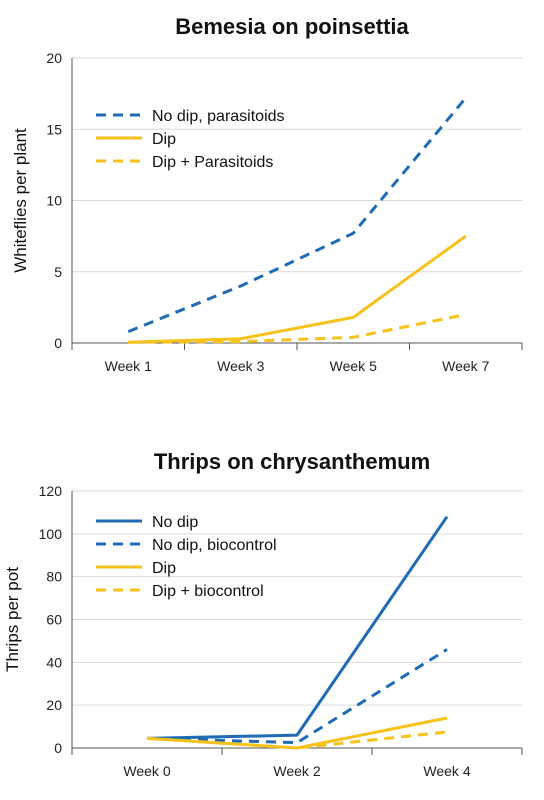 The image size is (544, 800). What do you see at coordinates (20, 200) in the screenshot?
I see `y-axis-label: Whiteflies per plant` at bounding box center [20, 200].